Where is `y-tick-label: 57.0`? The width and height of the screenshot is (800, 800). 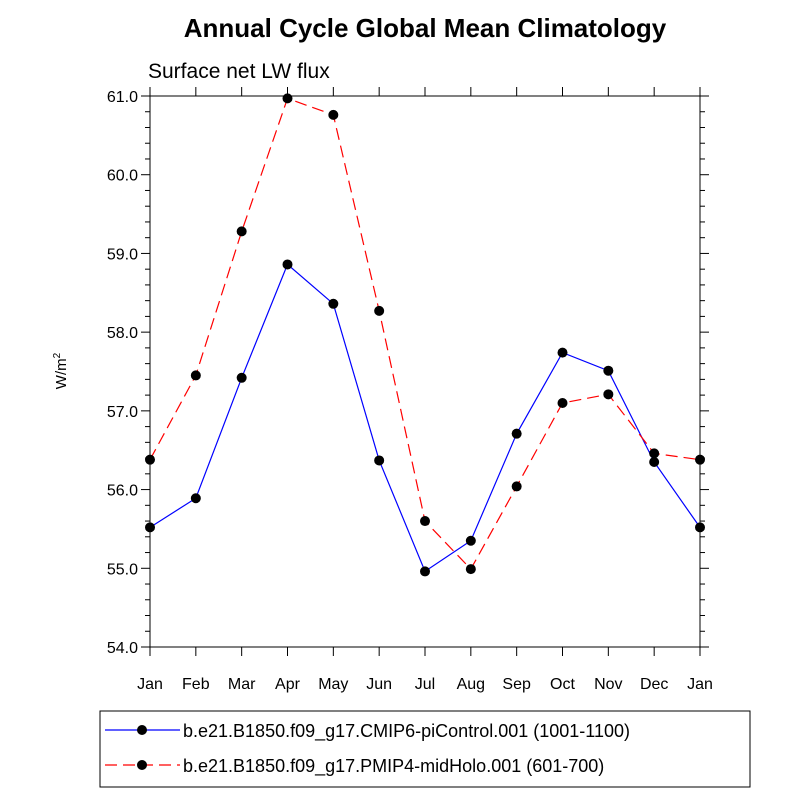 y-tick-label: 57.0 is located at coordinates (122, 412).